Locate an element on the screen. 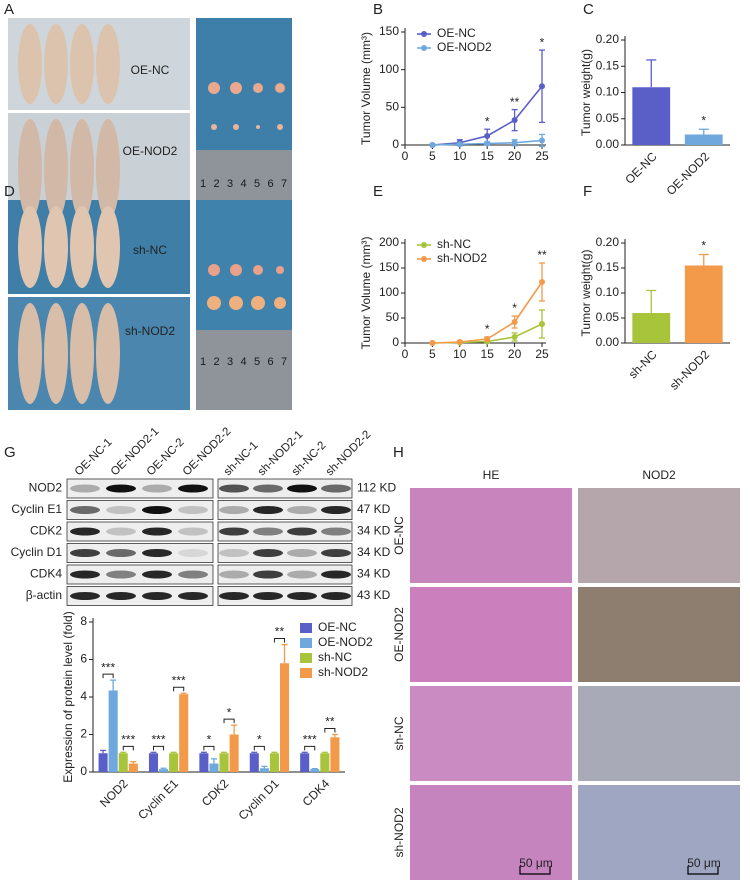 The width and height of the screenshot is (750, 885). ruler-number: 2 is located at coordinates (216, 362).